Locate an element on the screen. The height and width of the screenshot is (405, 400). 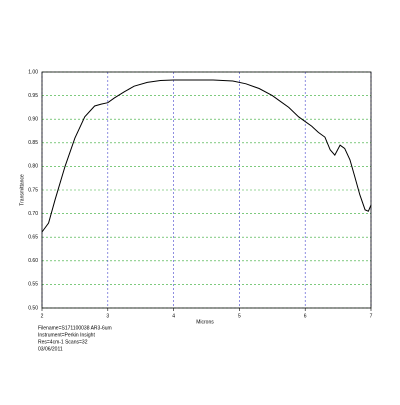
y-tick-label: 0.50 is located at coordinates (33, 308).